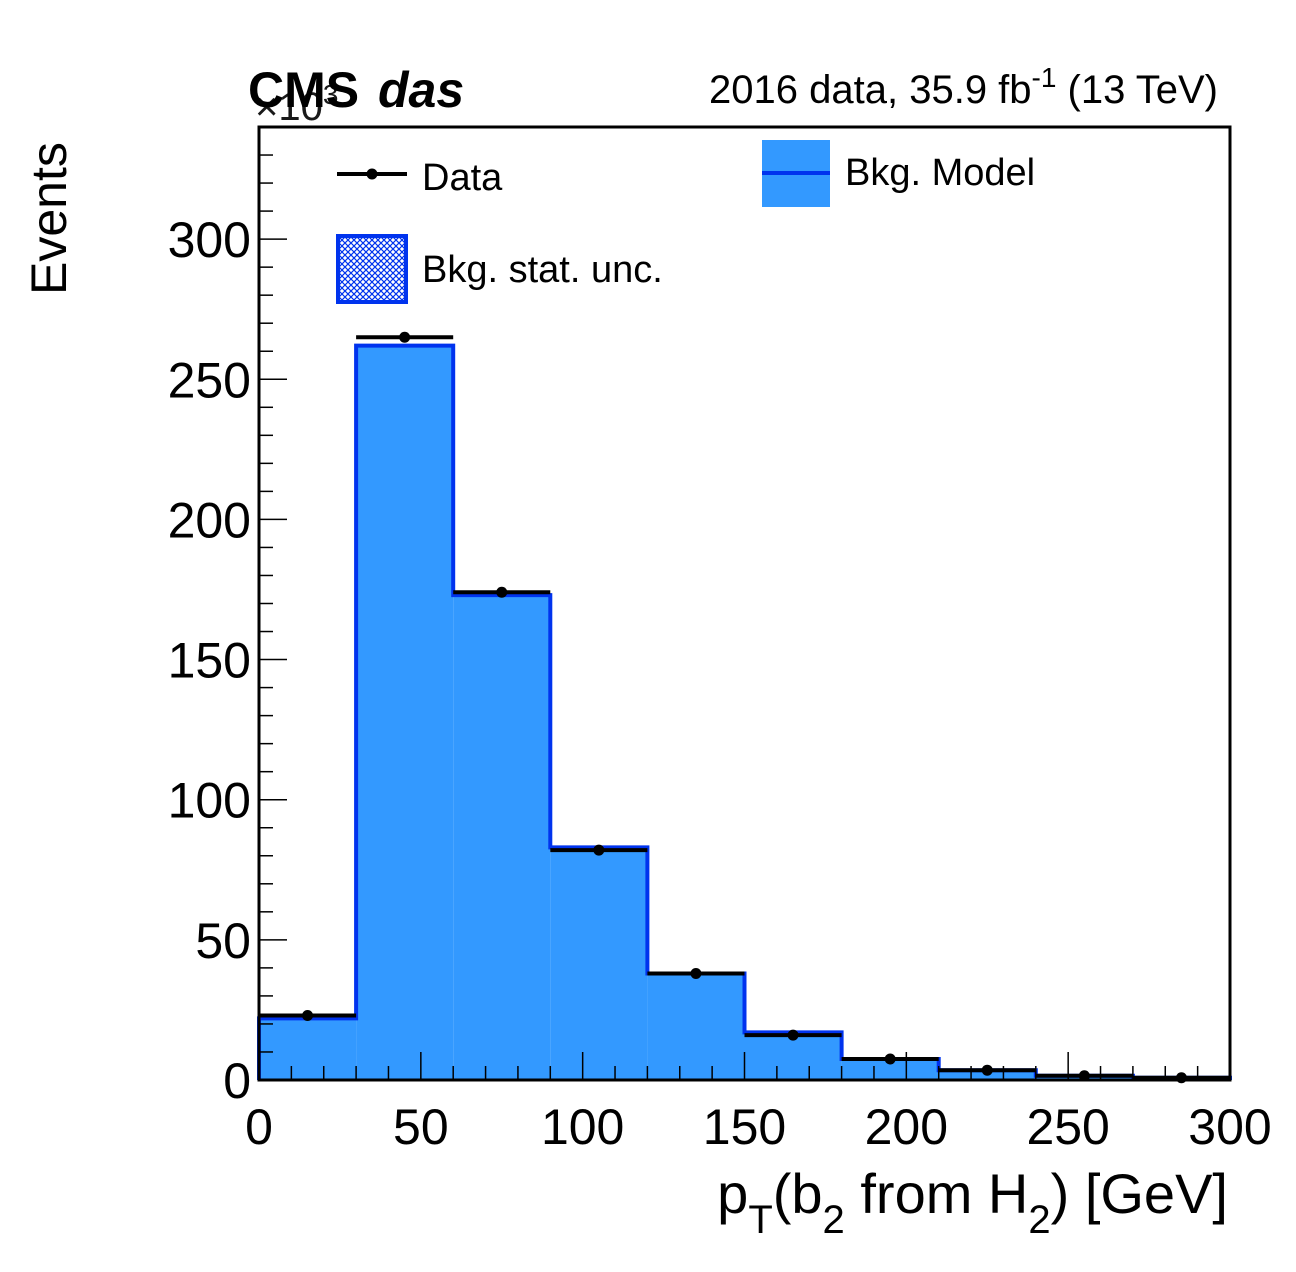 This screenshot has height=1272, width=1296. What do you see at coordinates (209, 380) in the screenshot?
I see `y-tick-label: 250` at bounding box center [209, 380].